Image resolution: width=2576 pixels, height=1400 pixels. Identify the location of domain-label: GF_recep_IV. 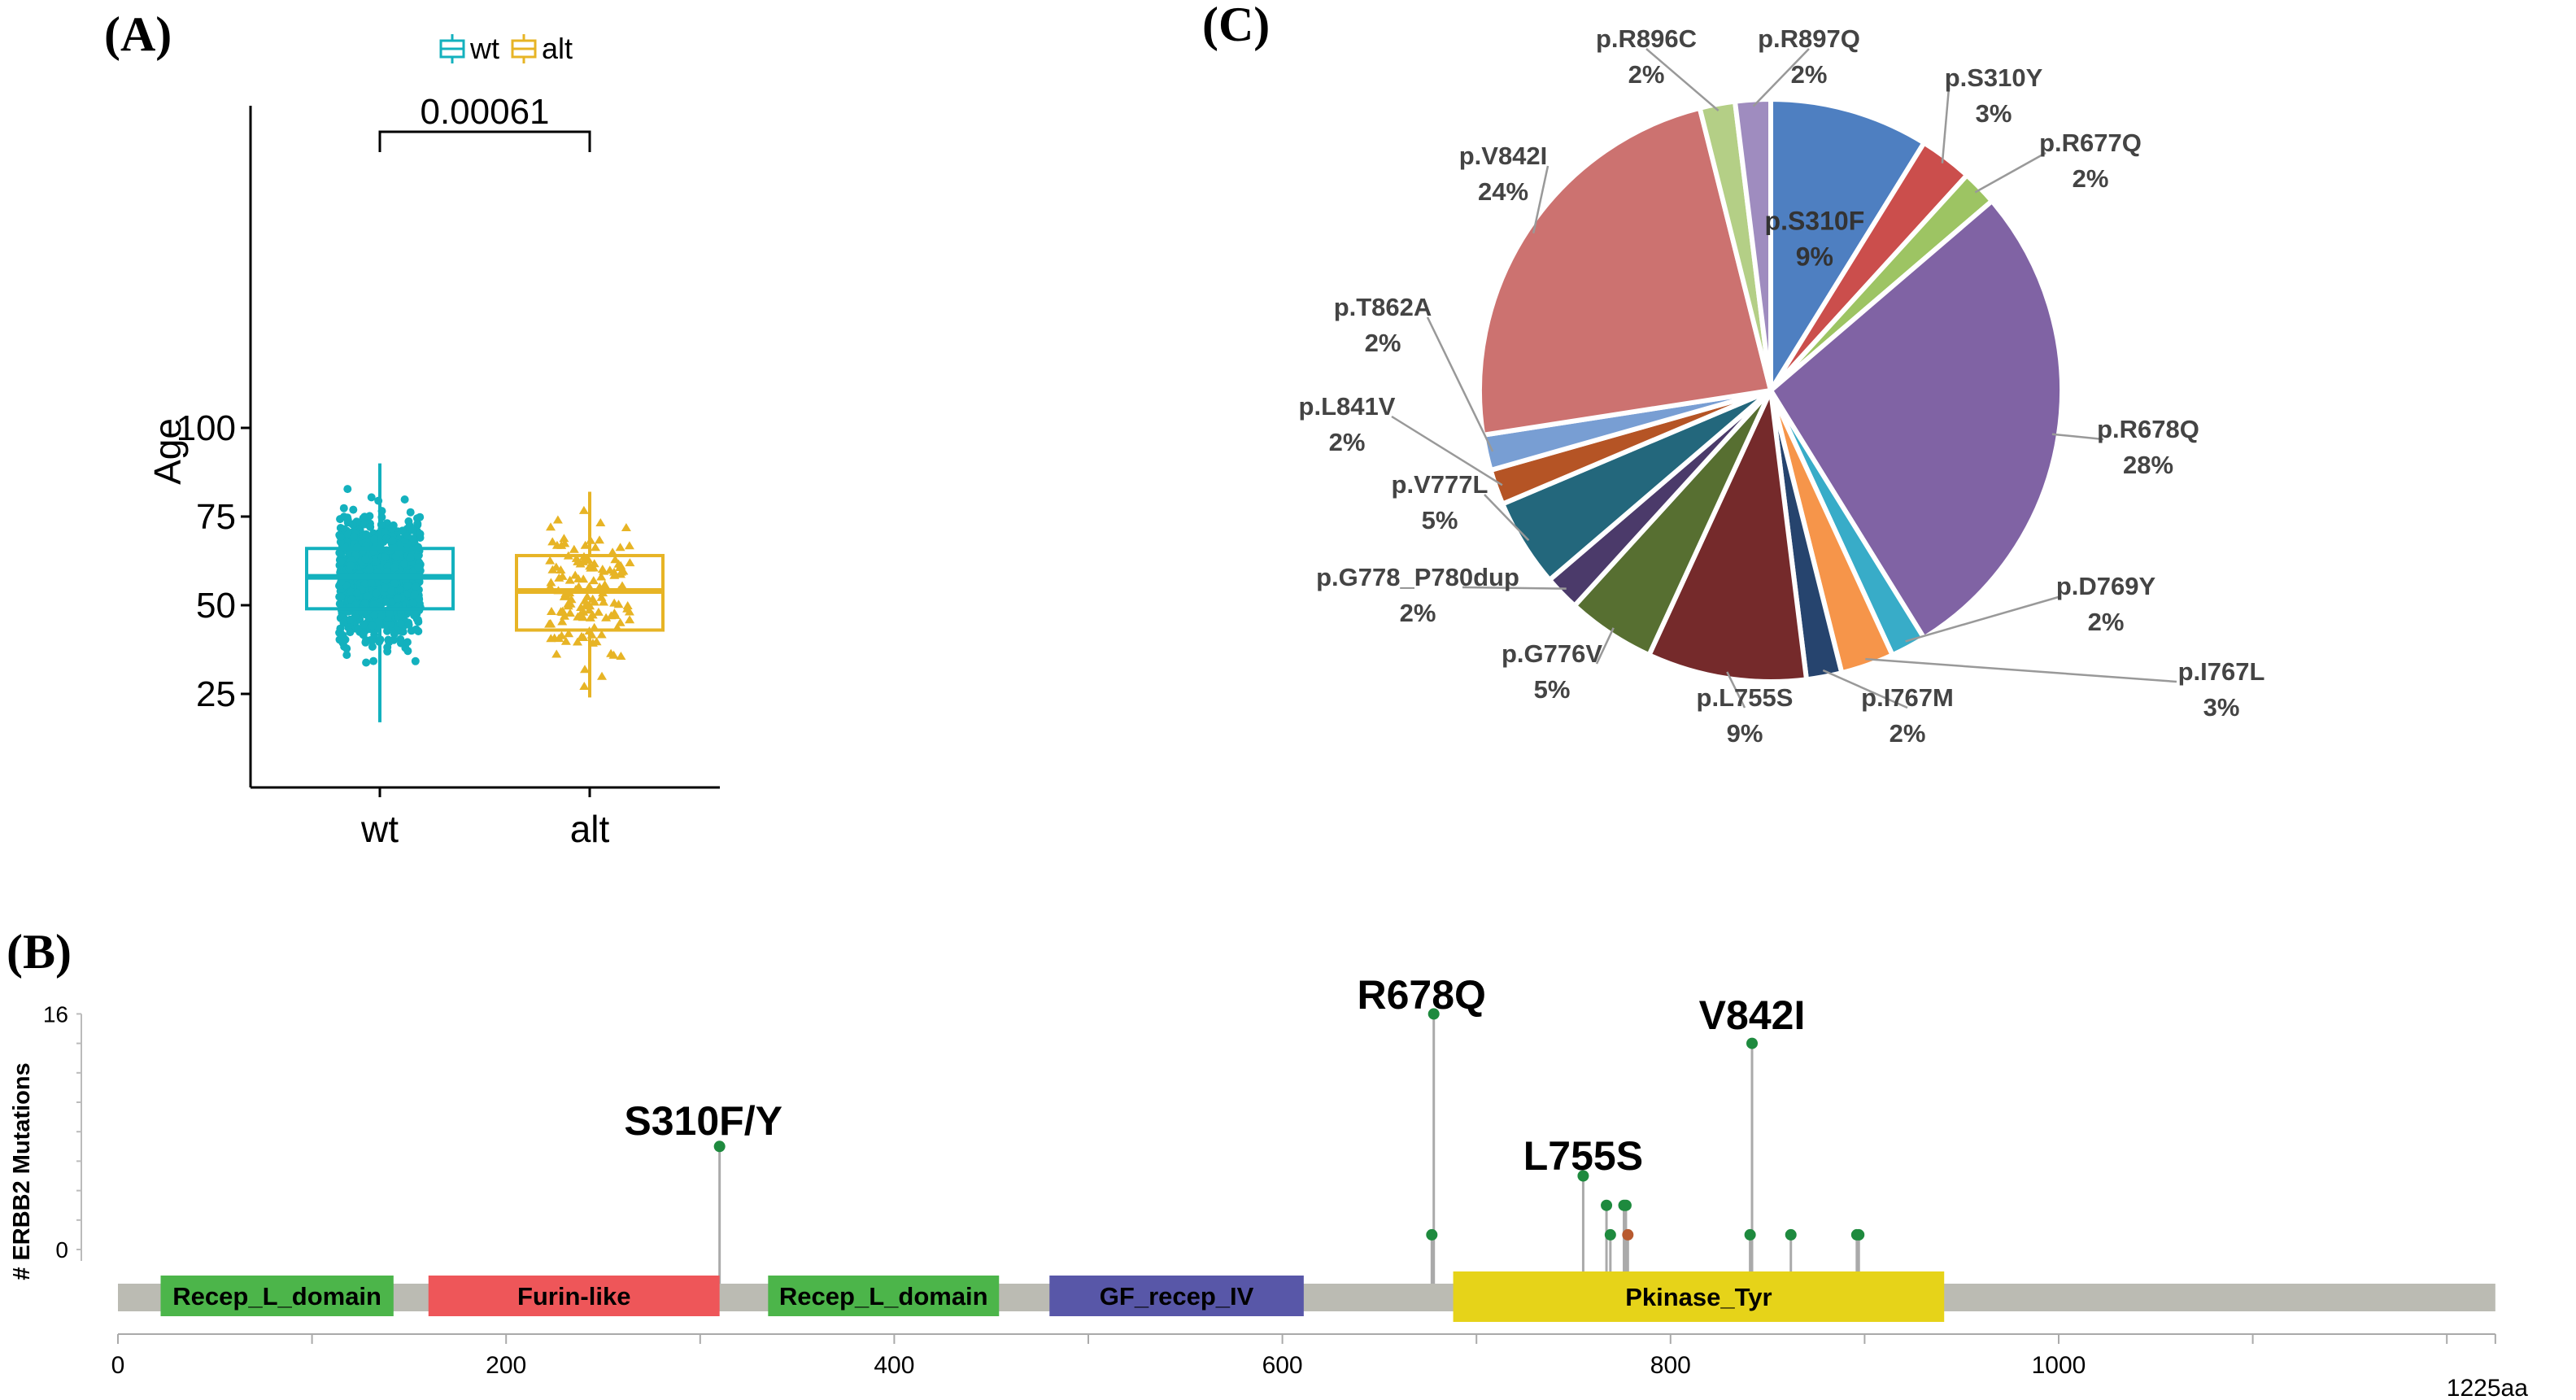
(1177, 1296).